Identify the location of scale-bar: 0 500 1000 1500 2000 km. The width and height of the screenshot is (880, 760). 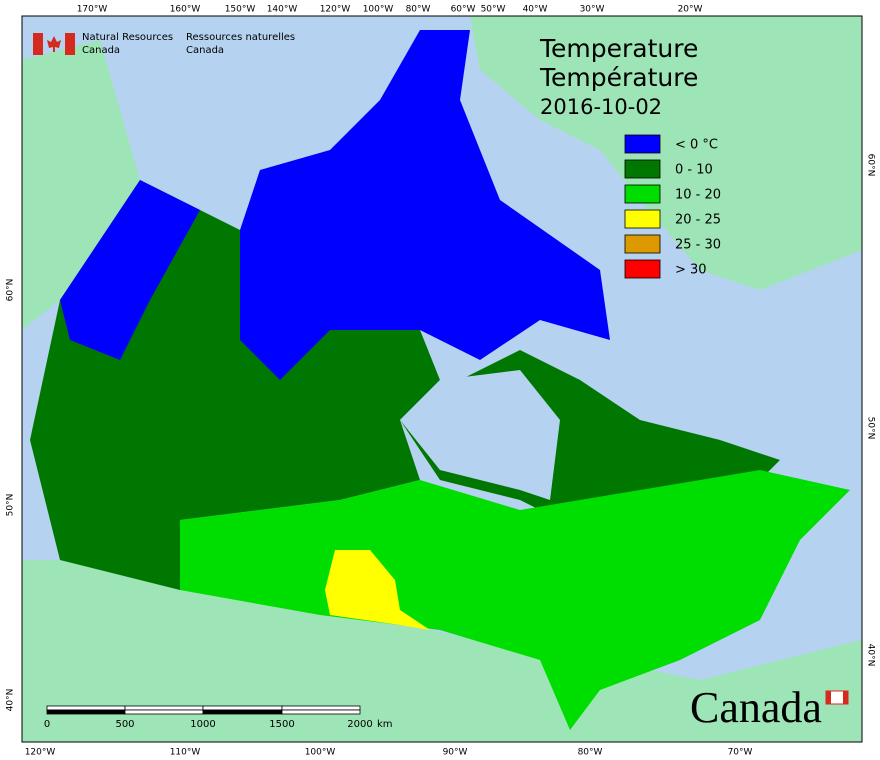
(218, 717).